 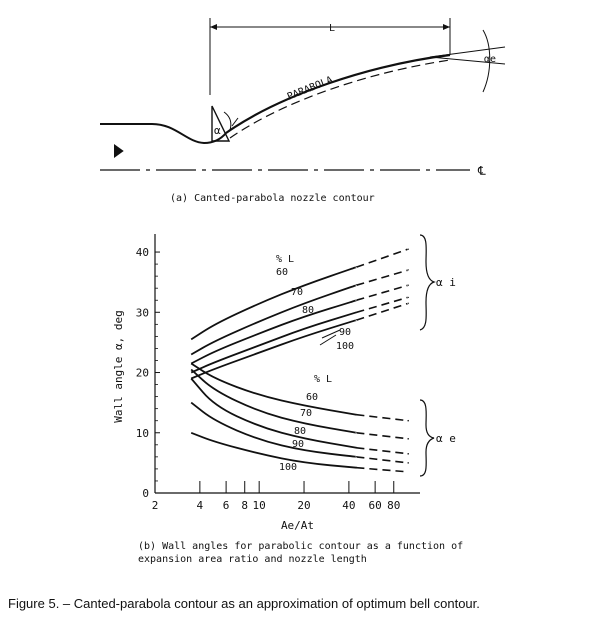 What do you see at coordinates (142, 373) in the screenshot?
I see `y-tick-label: 20` at bounding box center [142, 373].